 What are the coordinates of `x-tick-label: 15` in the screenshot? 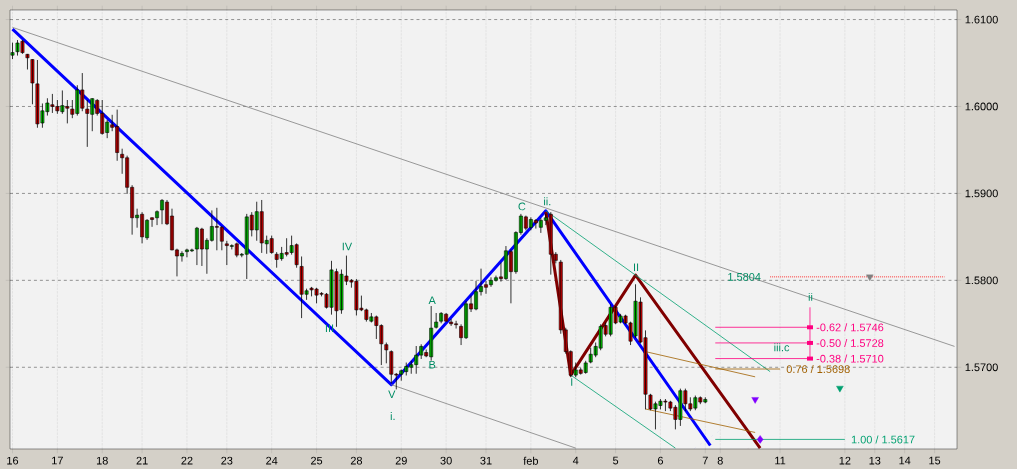 It's located at (935, 460).